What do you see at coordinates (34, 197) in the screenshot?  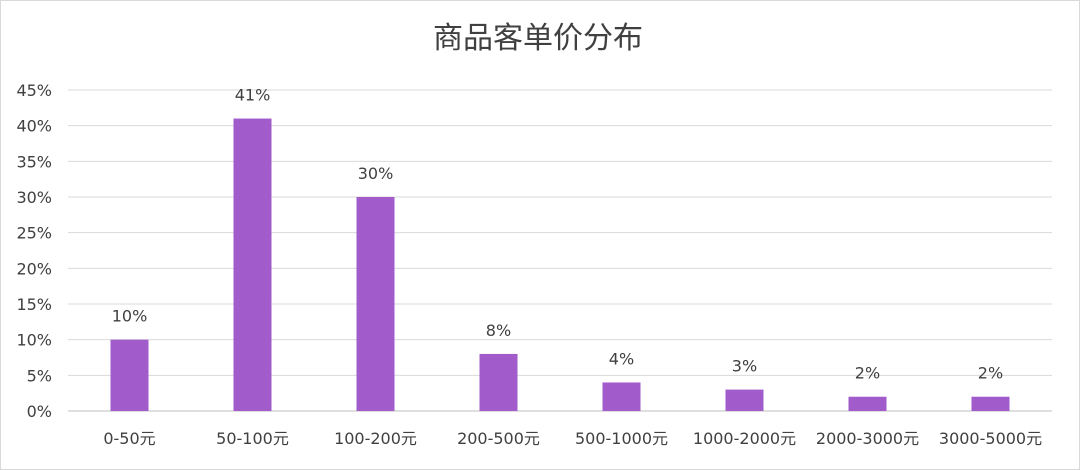 I see `y-tick-label: 30%` at bounding box center [34, 197].